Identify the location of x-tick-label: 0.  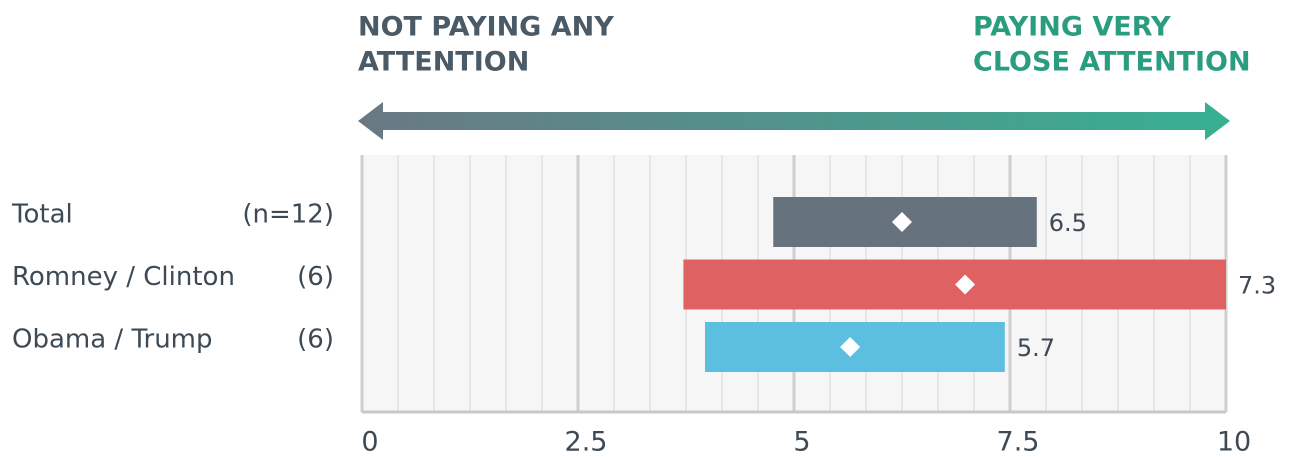
(369, 442).